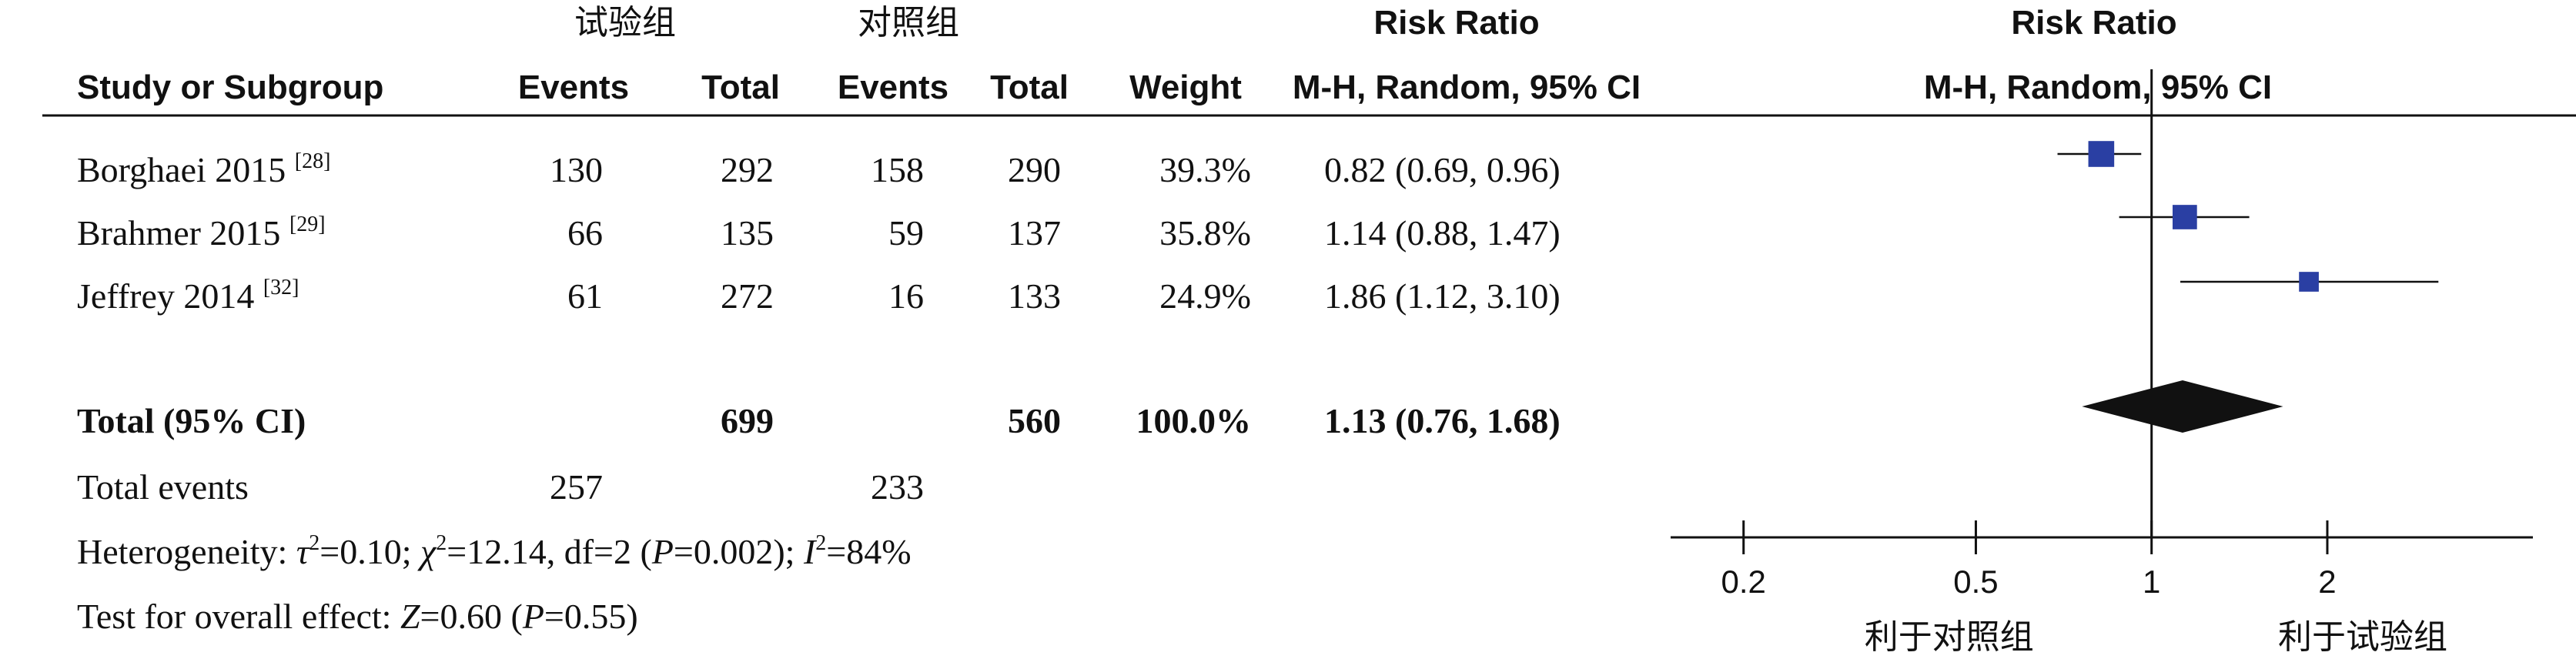 Image resolution: width=2576 pixels, height=659 pixels. Describe the element at coordinates (1950, 637) in the screenshot. I see `favours-control-label: 利于对照组` at that location.